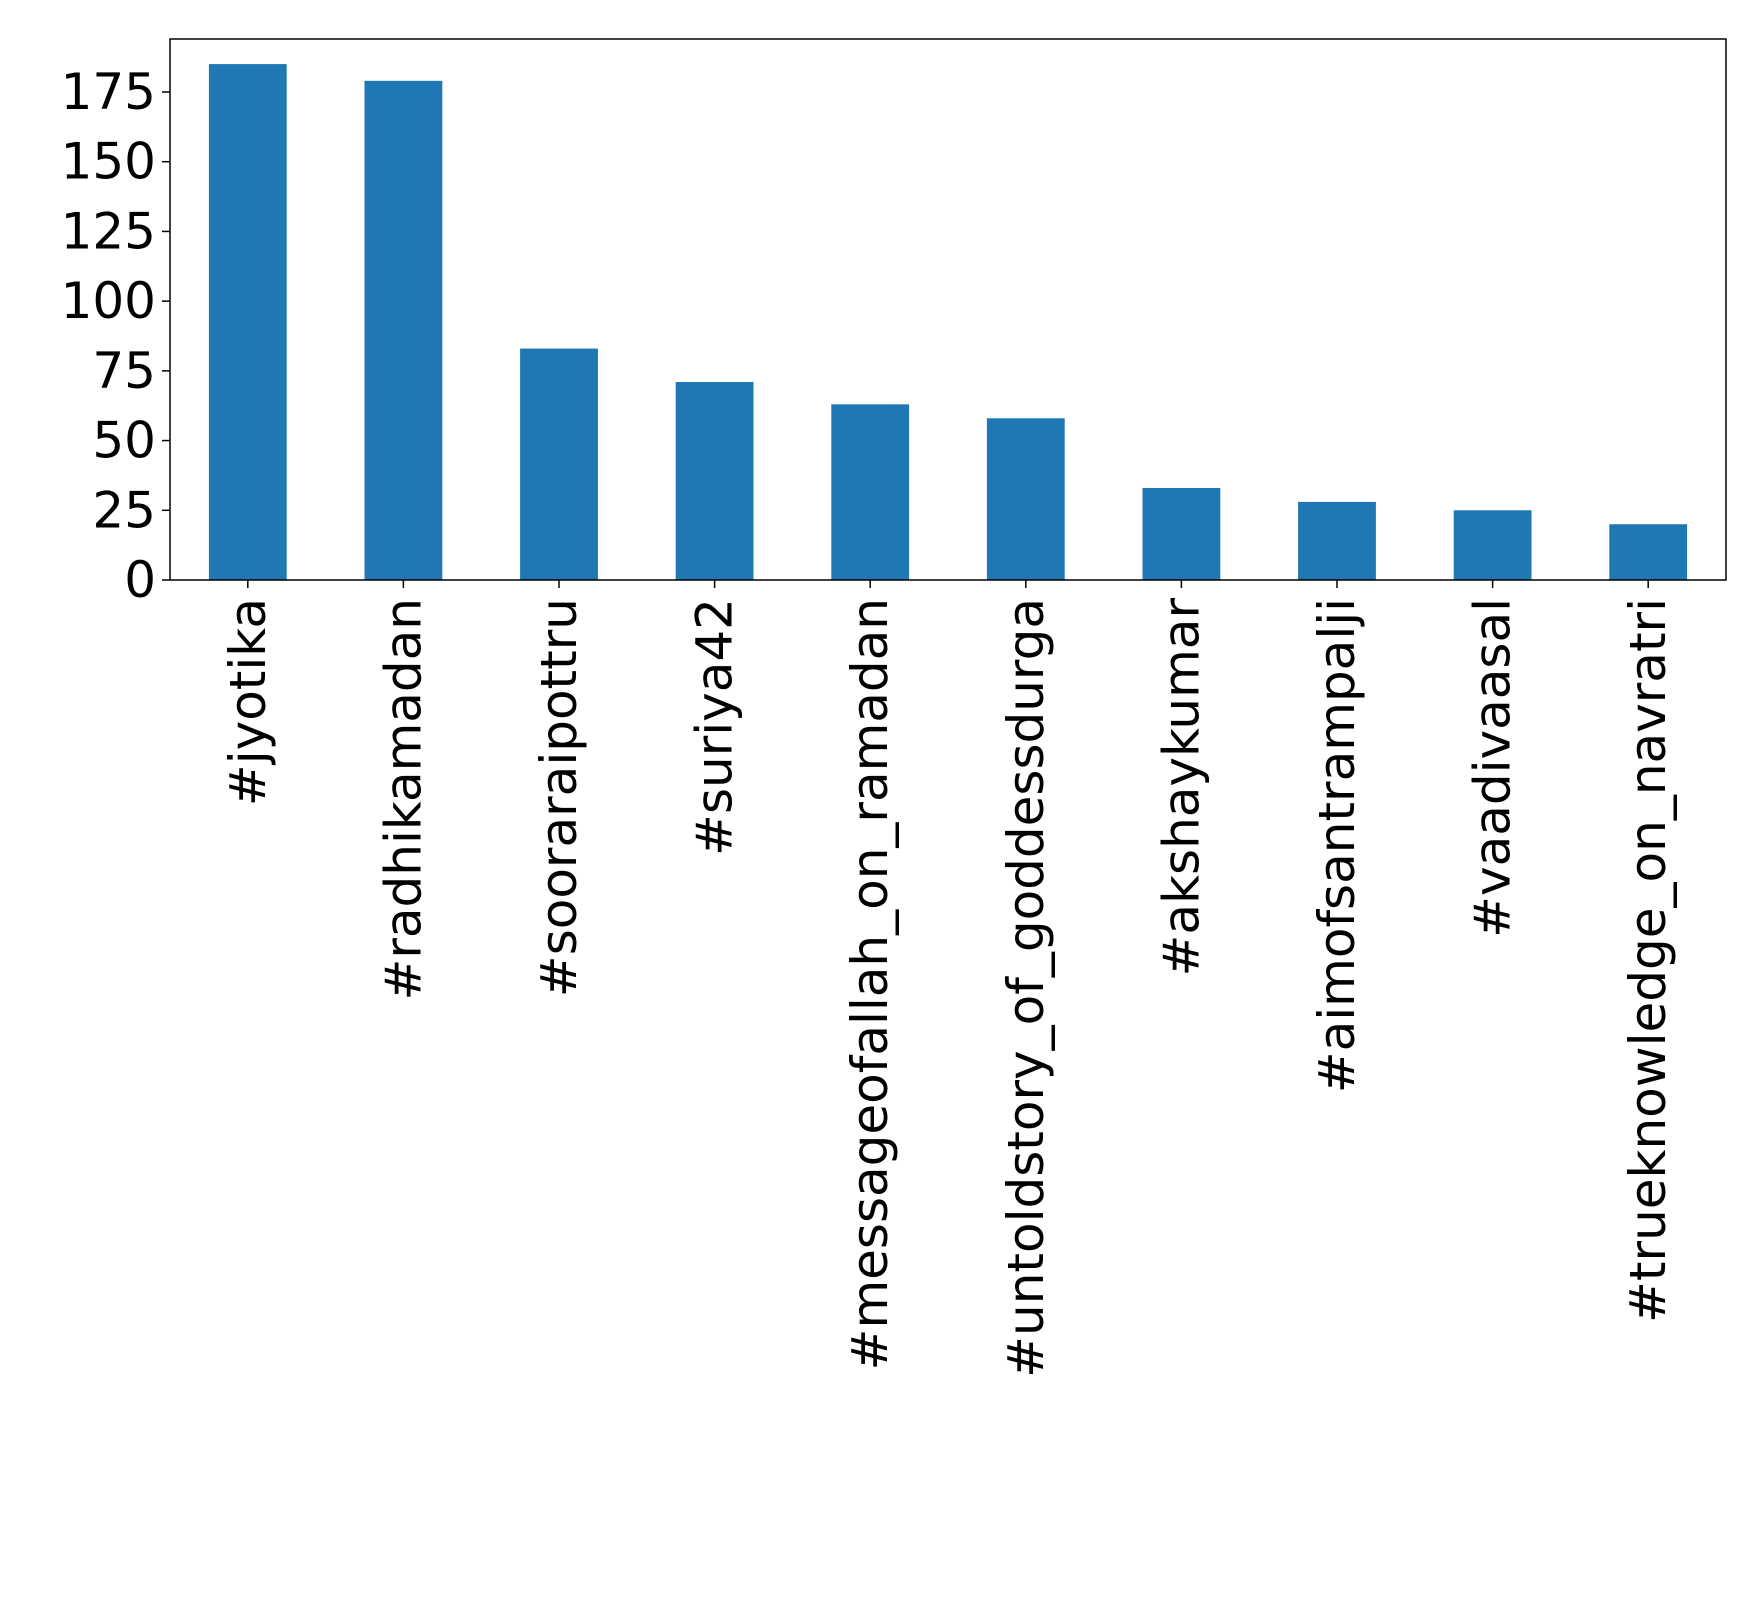 The image size is (1758, 1602). Describe the element at coordinates (1337, 845) in the screenshot. I see `x-tick-label: #aimofsantrampalji` at that location.